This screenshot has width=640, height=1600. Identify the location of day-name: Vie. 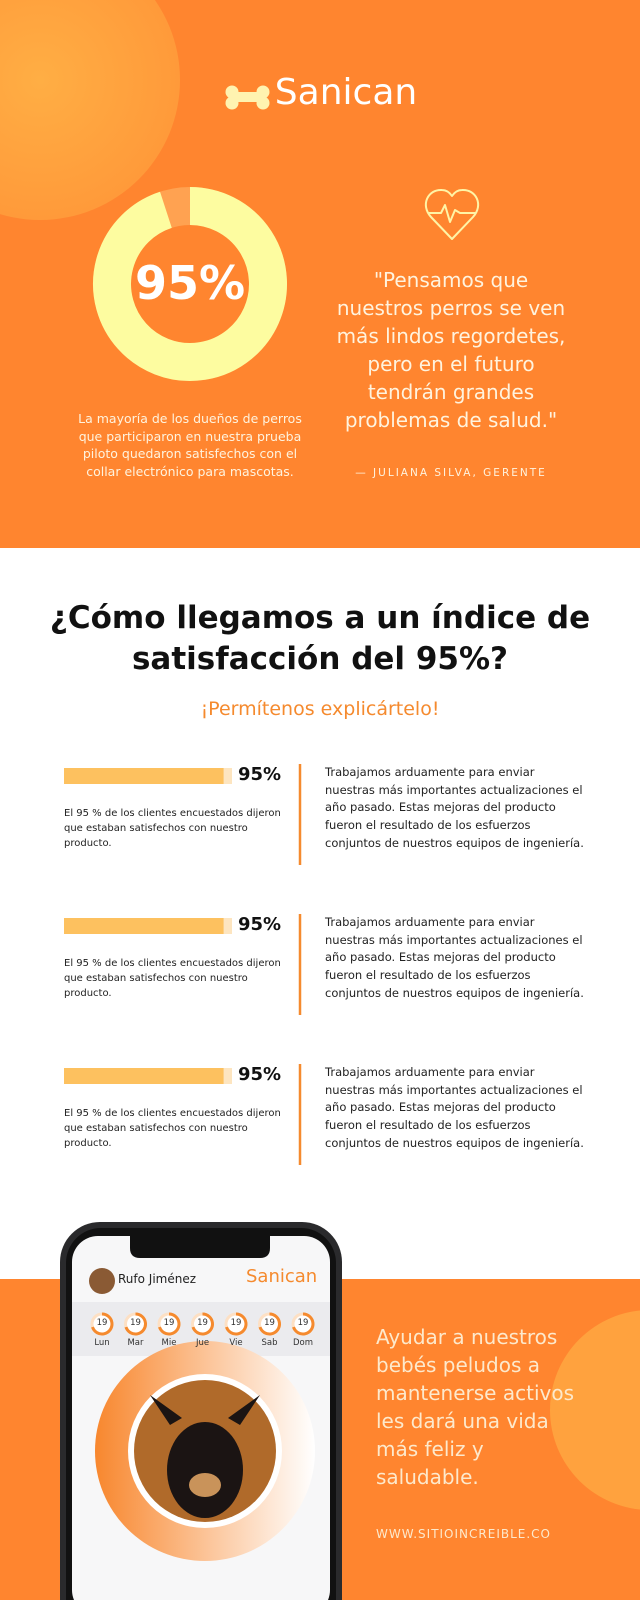
(236, 1343).